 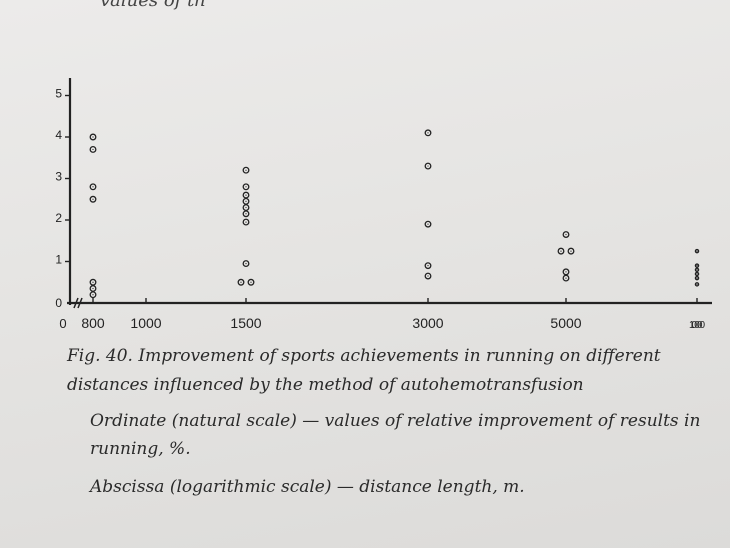 What do you see at coordinates (153, 5) in the screenshot?
I see `page-top-fragment: values of th` at bounding box center [153, 5].